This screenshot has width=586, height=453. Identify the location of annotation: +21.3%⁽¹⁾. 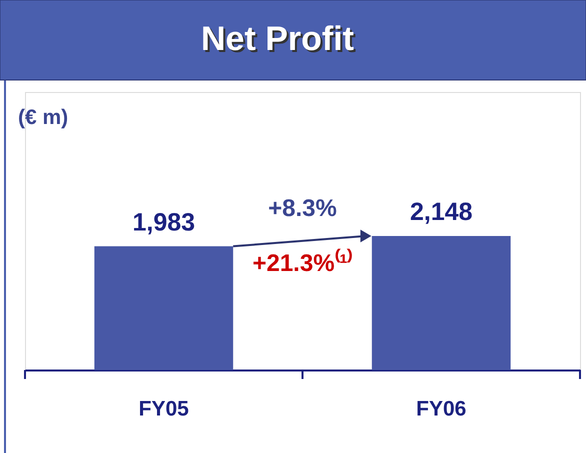
(302, 262).